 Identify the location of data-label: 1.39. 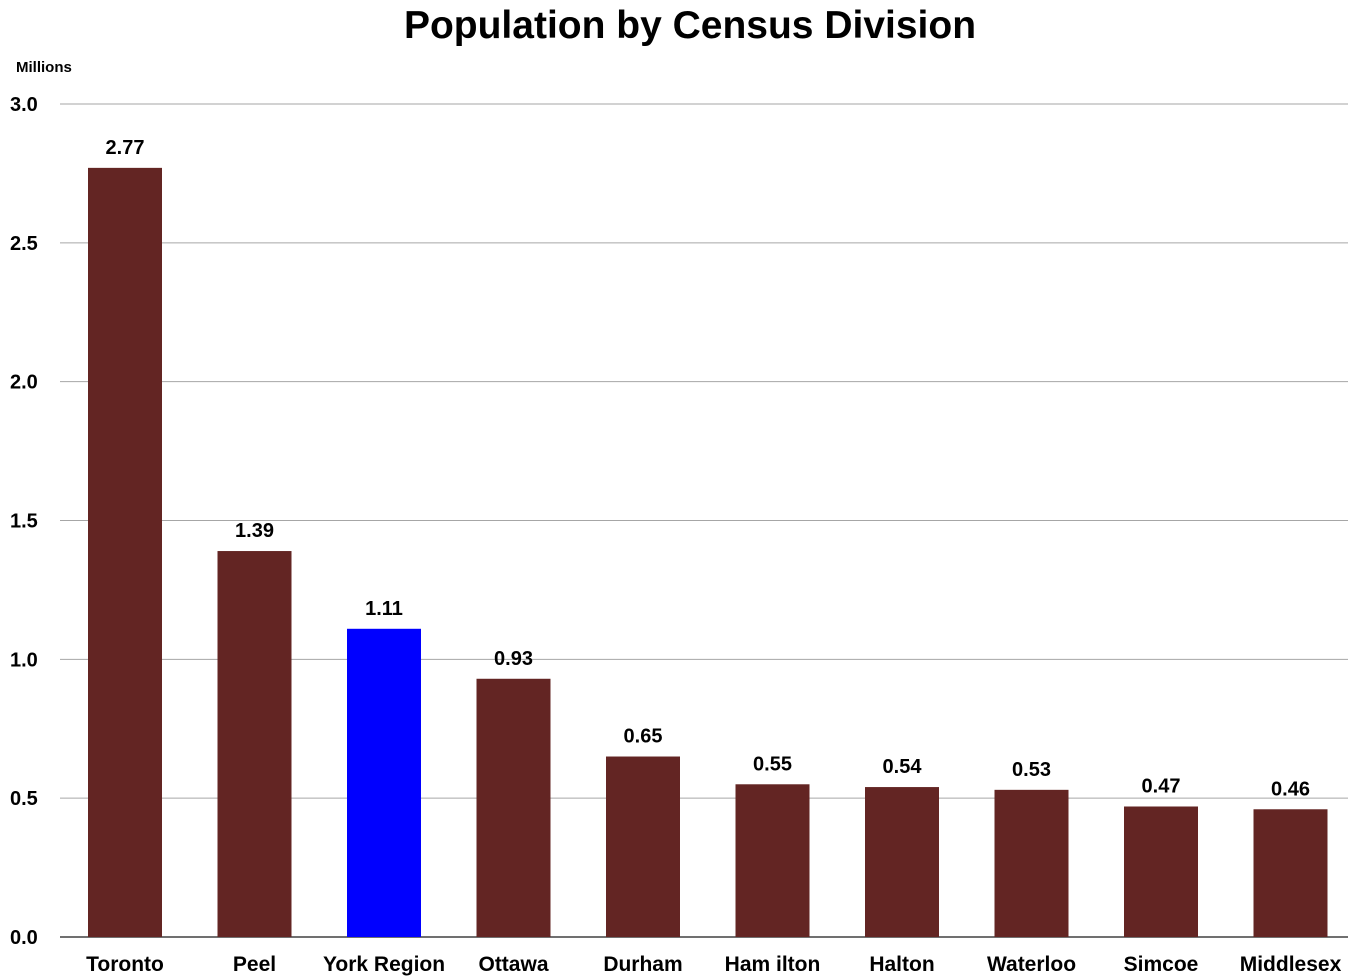
(254, 531).